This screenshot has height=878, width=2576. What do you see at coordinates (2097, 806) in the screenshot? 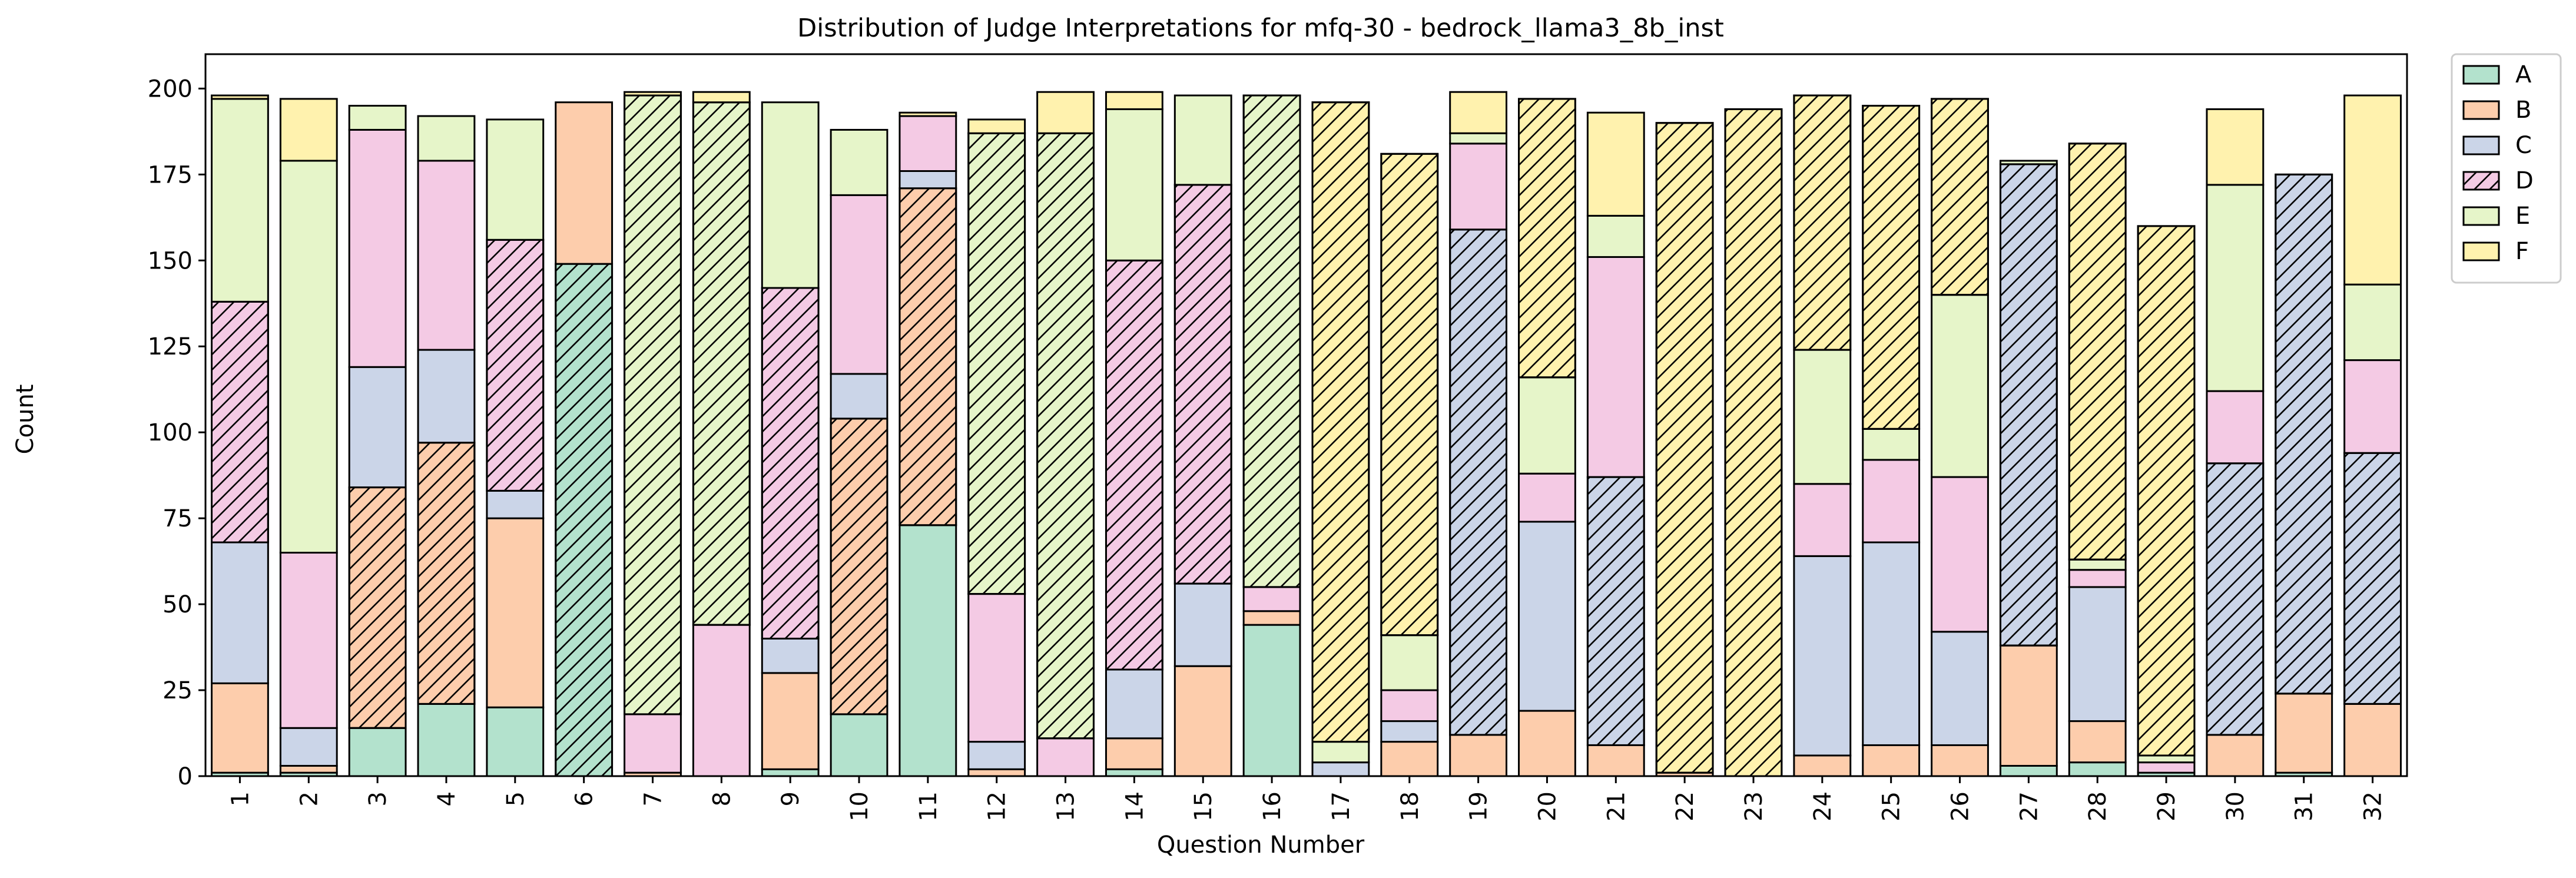
I see `x-tick-label: 28` at bounding box center [2097, 806].